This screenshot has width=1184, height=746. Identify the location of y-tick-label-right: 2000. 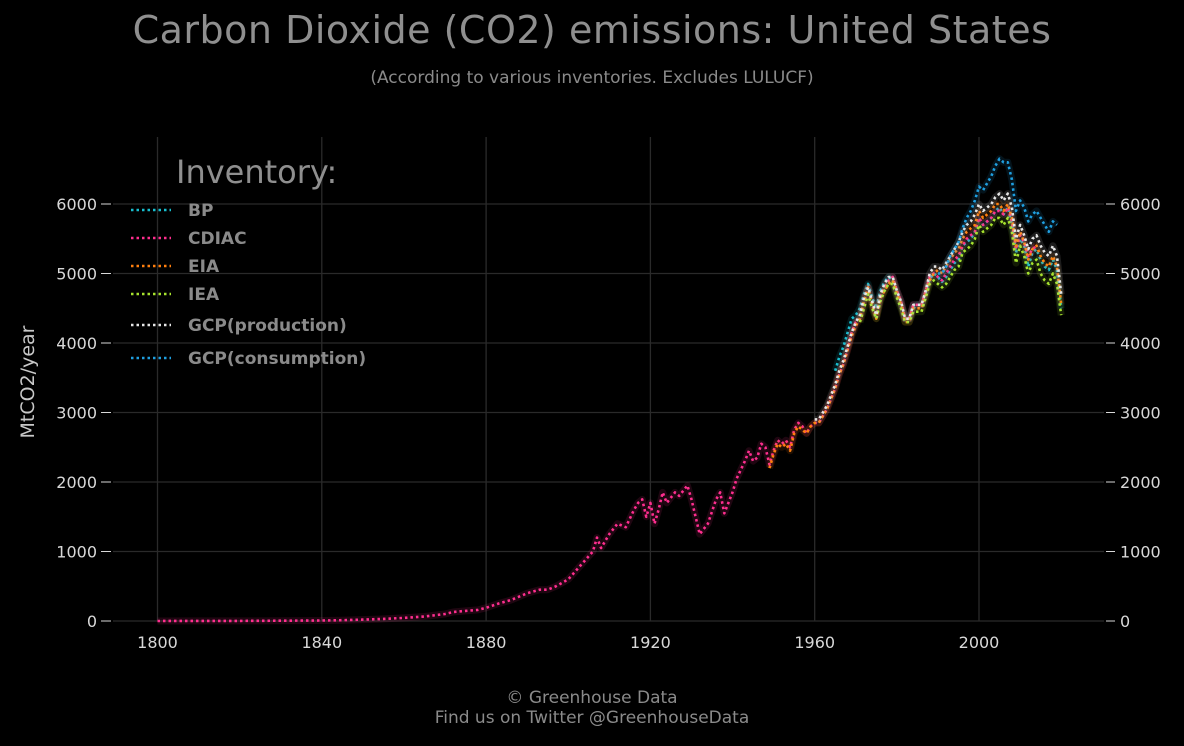
(1140, 482).